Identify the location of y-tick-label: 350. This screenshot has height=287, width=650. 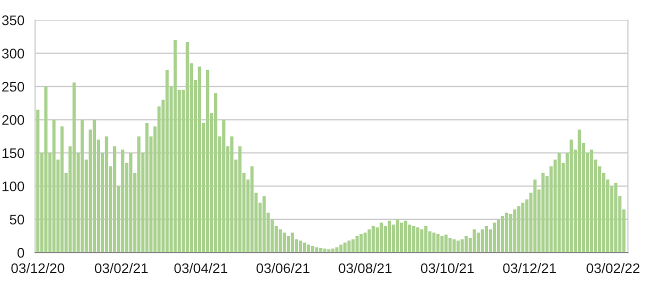
(13, 20).